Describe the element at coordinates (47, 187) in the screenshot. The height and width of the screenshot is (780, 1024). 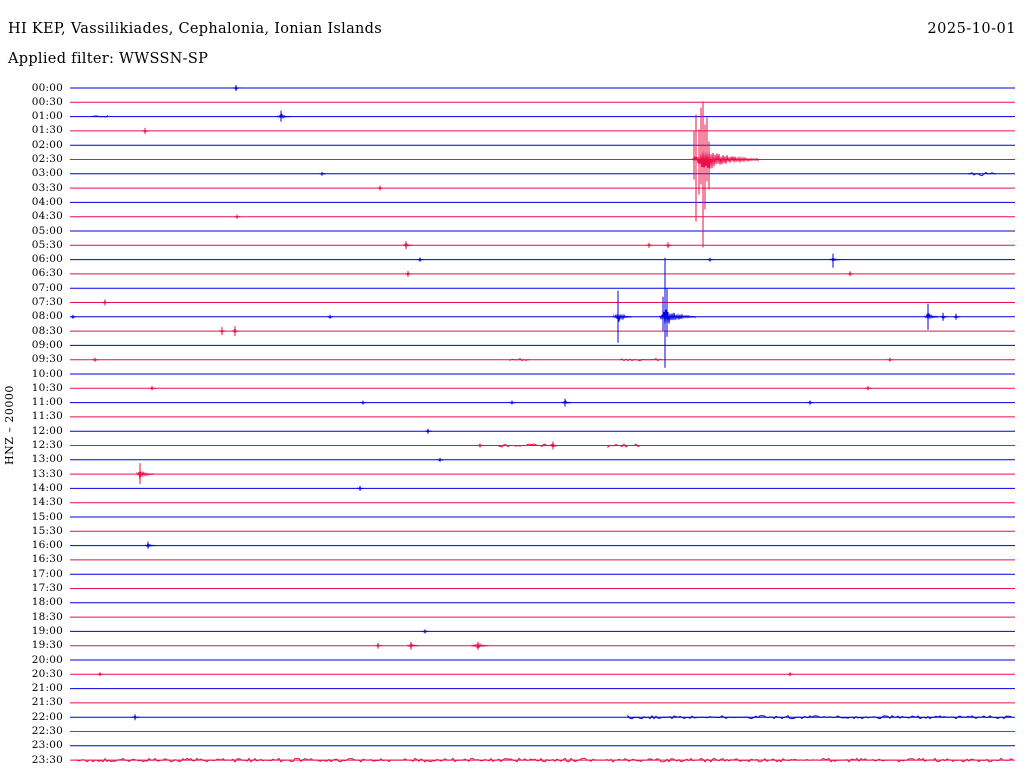
I see `time-label: 03:30` at that location.